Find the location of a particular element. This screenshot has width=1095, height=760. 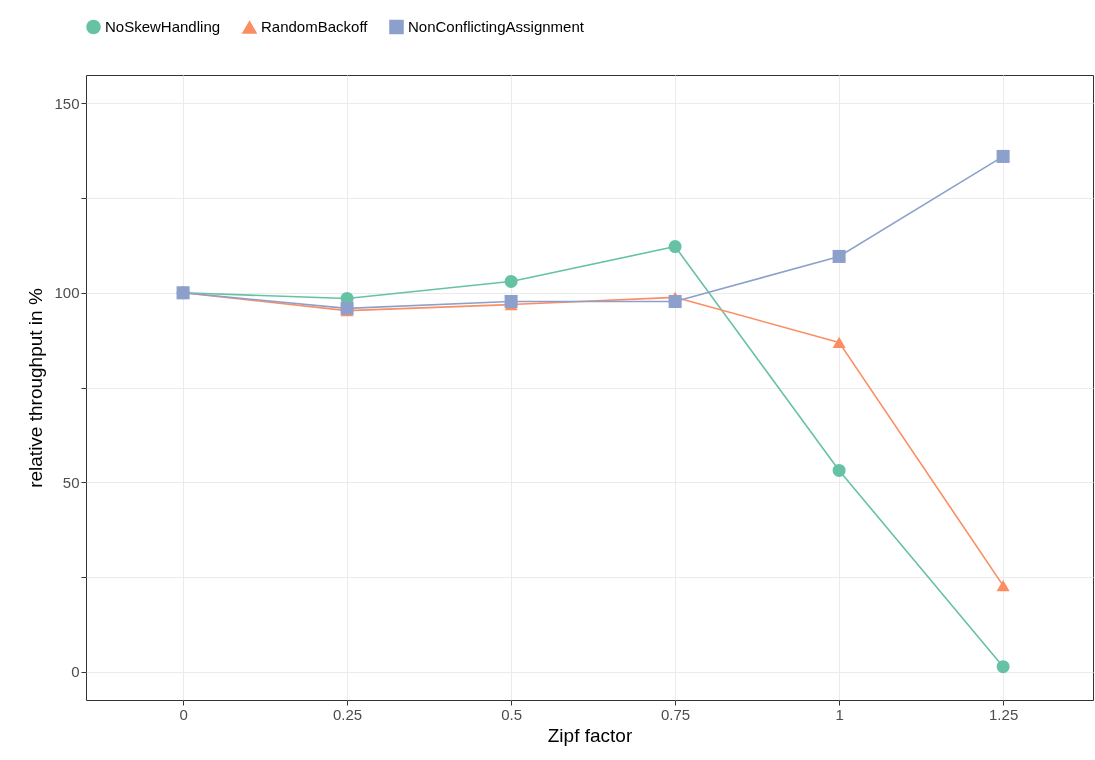

x-tick-label: 1.25 is located at coordinates (1004, 714).